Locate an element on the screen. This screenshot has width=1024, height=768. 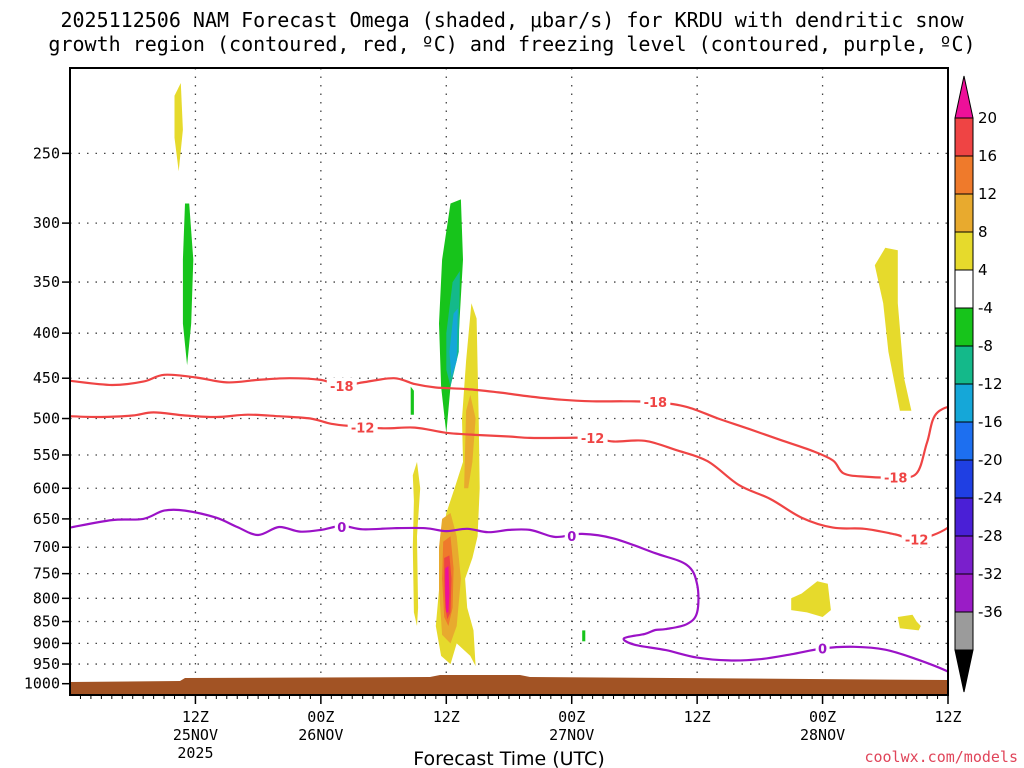
colorbar-label: -28 is located at coordinates (990, 536).